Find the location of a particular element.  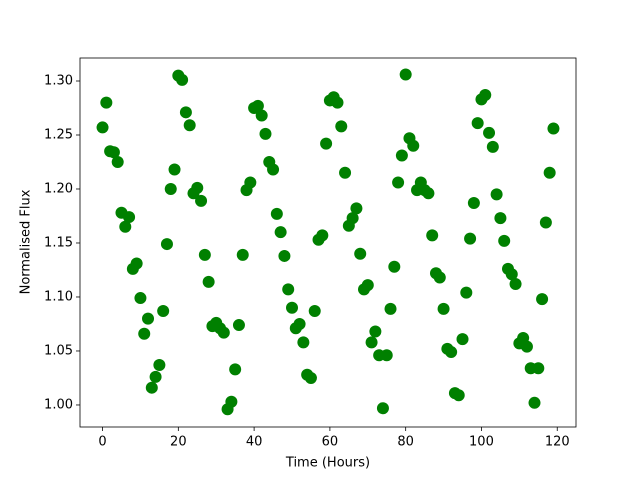

x-tick-label: 100 is located at coordinates (481, 442).